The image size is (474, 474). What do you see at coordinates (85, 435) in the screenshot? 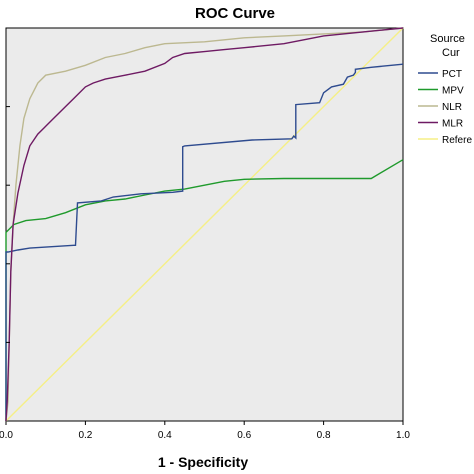
I see `x-tick-label: 0.2` at bounding box center [85, 435].